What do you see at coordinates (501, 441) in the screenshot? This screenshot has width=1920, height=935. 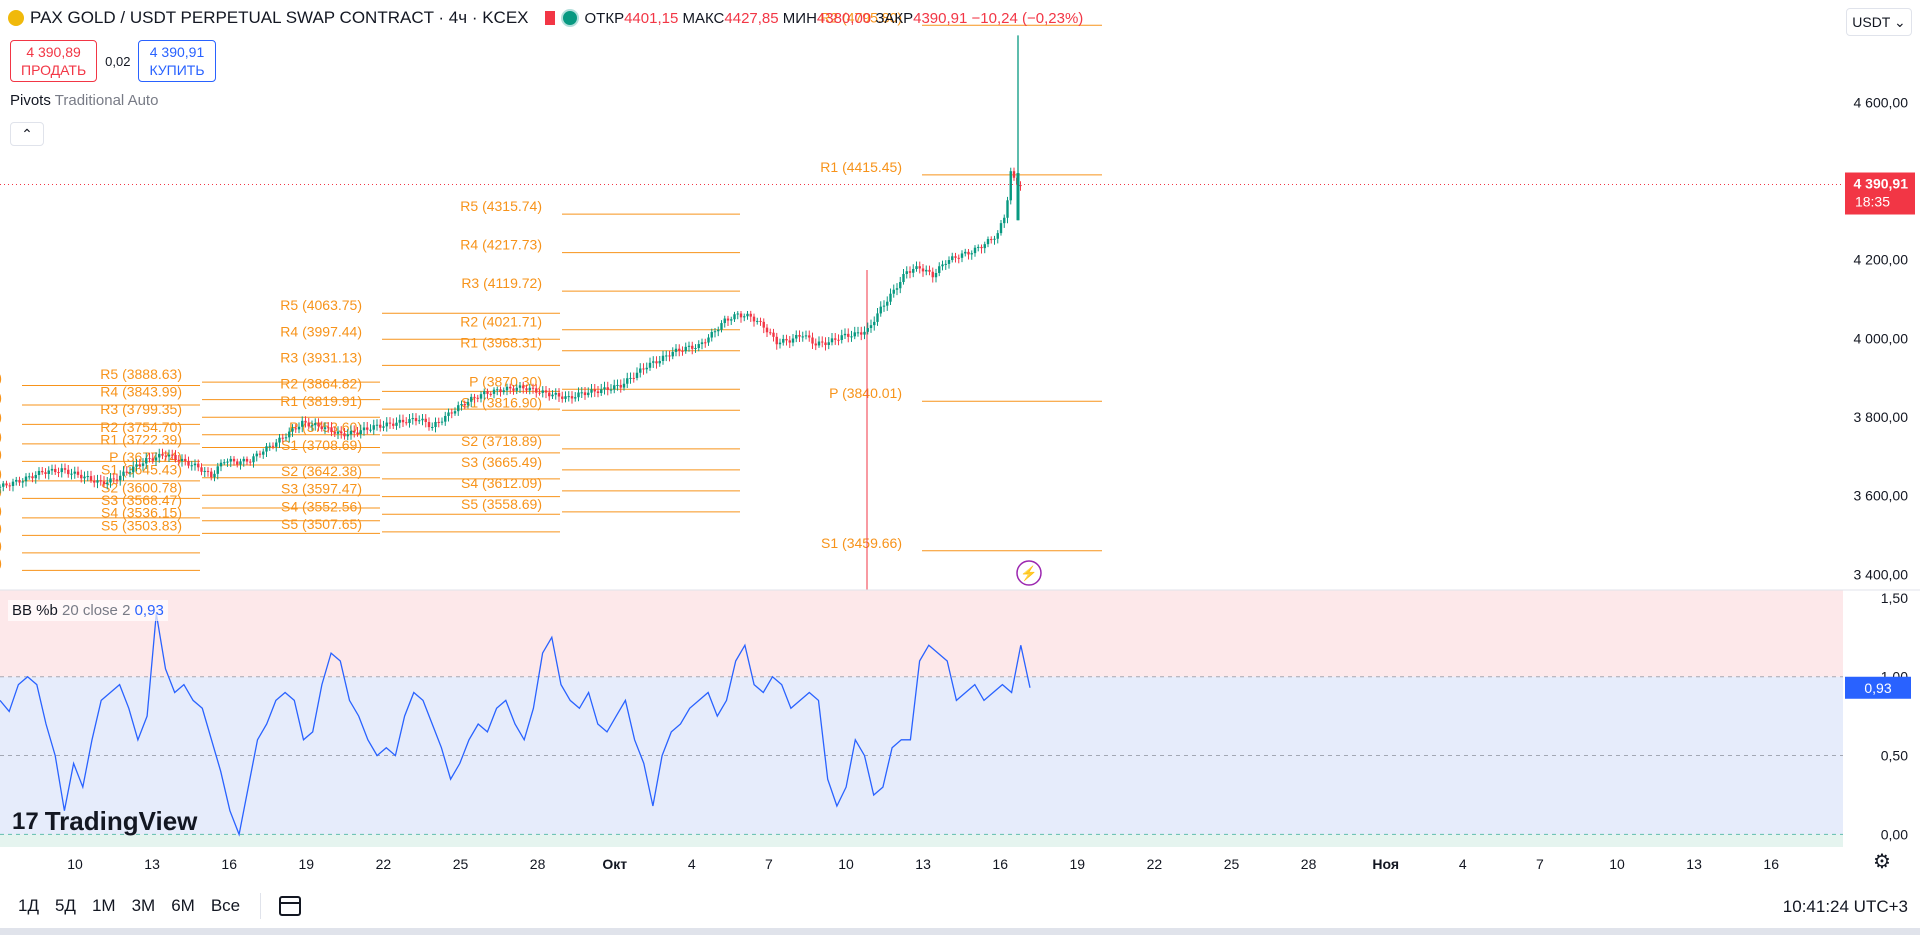 I see `pivot-label: S2 (3718.89)` at bounding box center [501, 441].